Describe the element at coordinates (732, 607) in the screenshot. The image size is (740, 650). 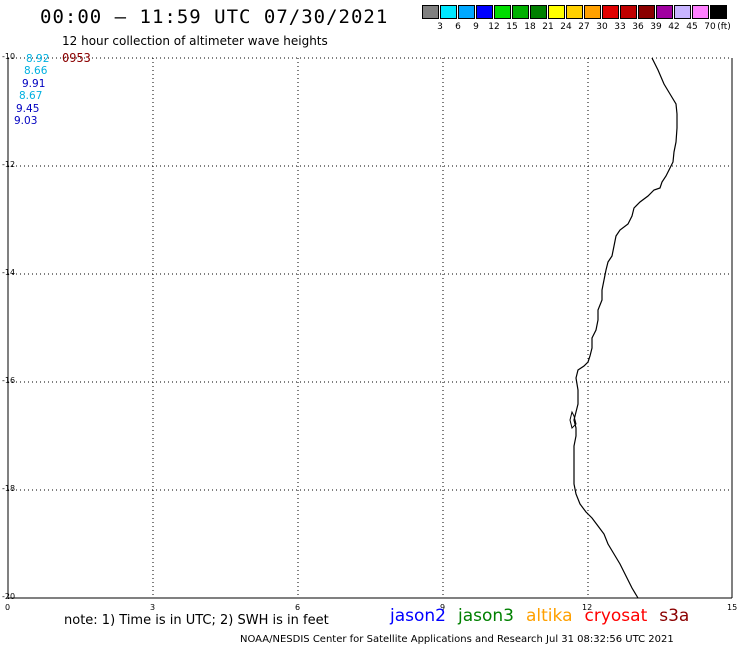
I see `lon-label: 15` at that location.